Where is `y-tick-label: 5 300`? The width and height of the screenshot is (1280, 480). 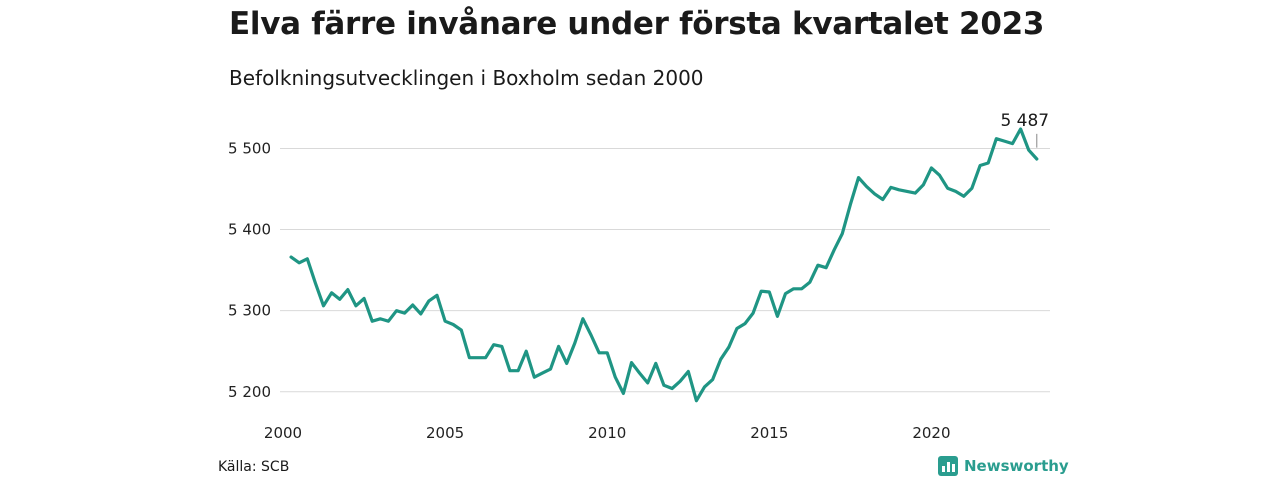 y-tick-label: 5 300 is located at coordinates (249, 311).